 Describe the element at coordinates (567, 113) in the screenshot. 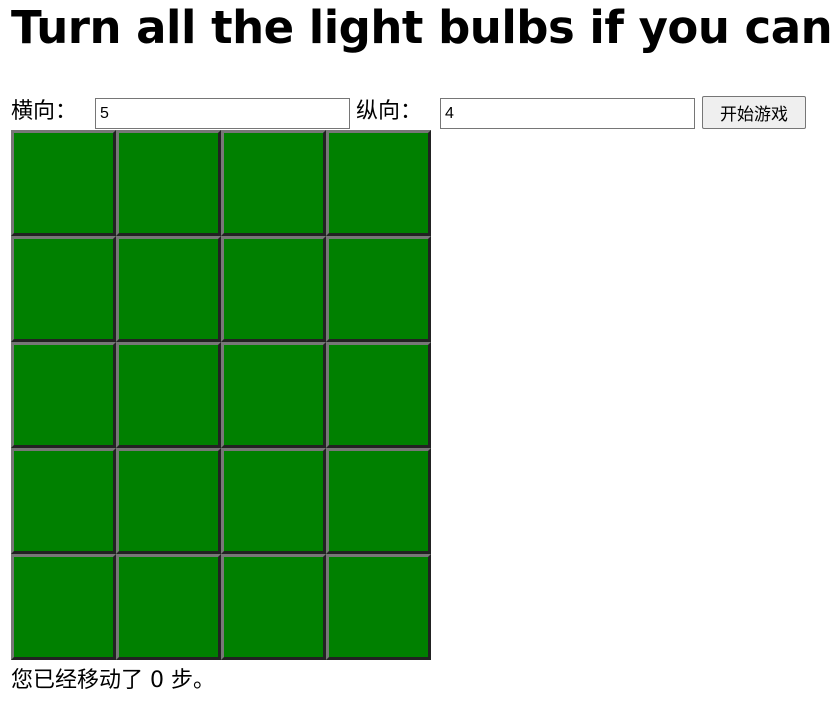

I see `cols-input` at that location.